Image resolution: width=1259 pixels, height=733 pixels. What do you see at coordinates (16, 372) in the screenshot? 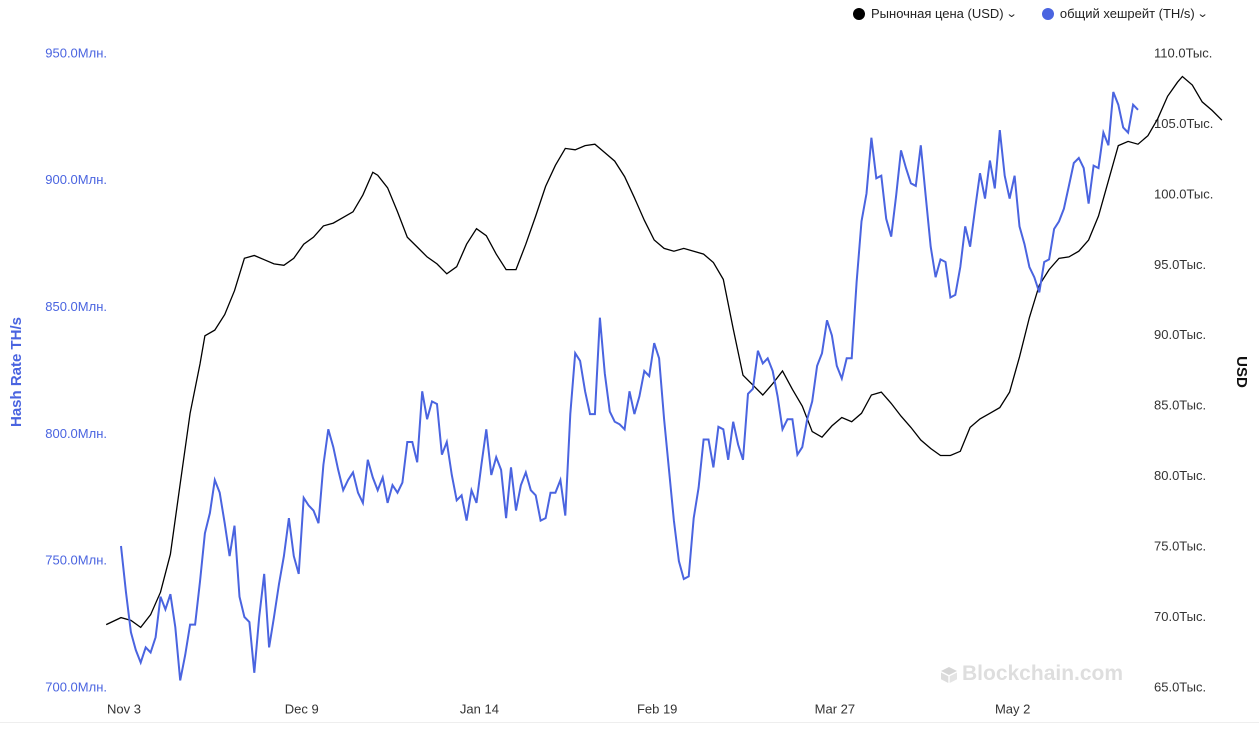
I see `left-axis-title: Hash Rate TH/s` at bounding box center [16, 372].